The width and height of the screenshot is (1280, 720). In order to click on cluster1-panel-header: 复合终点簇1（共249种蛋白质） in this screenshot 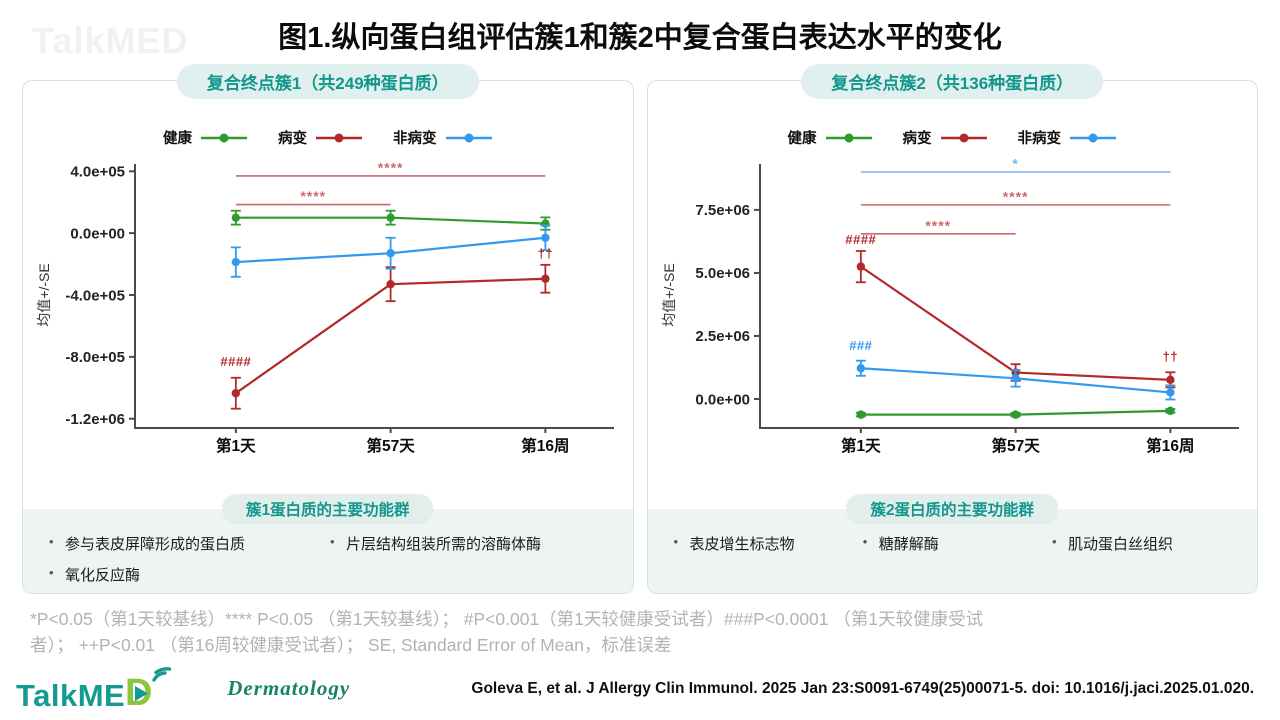, I will do `click(327, 81)`.